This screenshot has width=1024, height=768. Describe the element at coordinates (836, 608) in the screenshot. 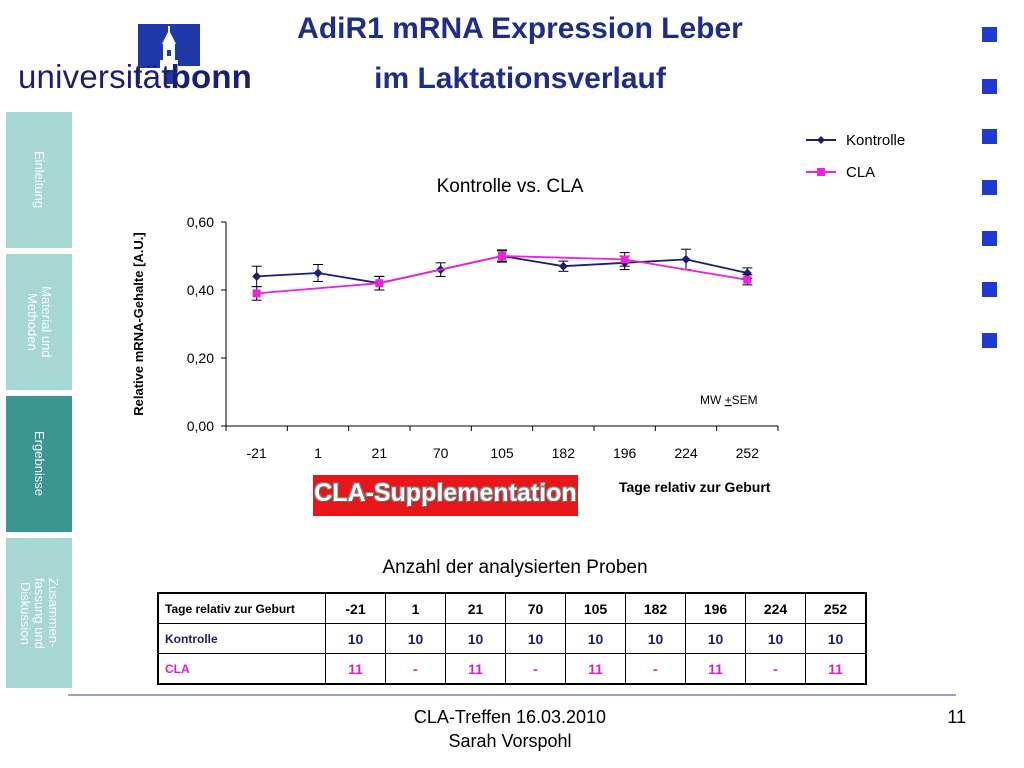

I see `table-day-cell: 252` at that location.